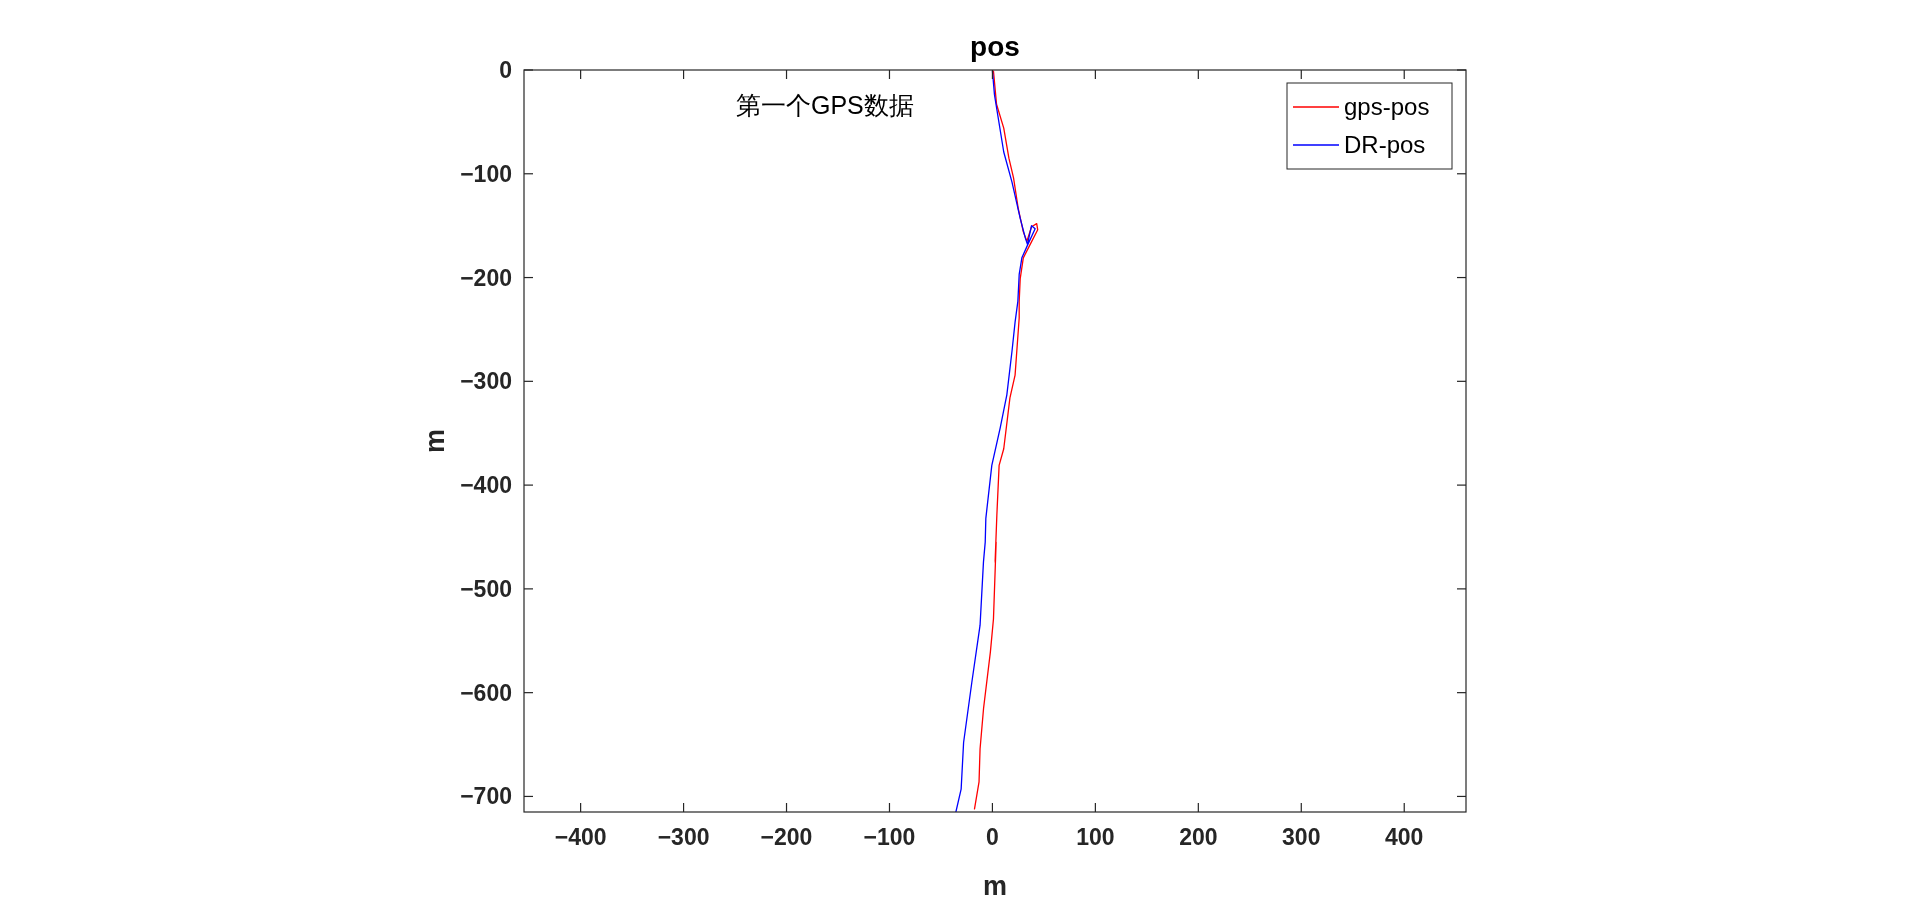  I want to click on x-tick-label: 400, so click(1404, 837).